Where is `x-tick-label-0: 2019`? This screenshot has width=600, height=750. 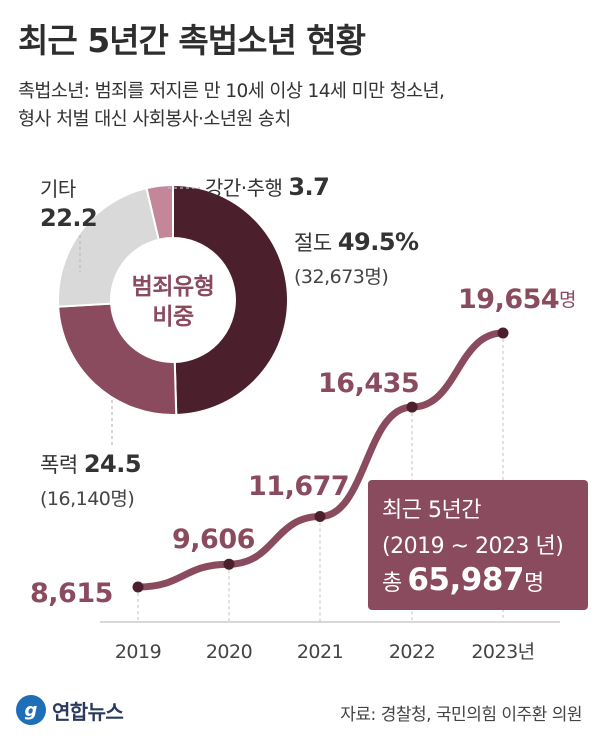
x-tick-label-0: 2019 is located at coordinates (138, 652).